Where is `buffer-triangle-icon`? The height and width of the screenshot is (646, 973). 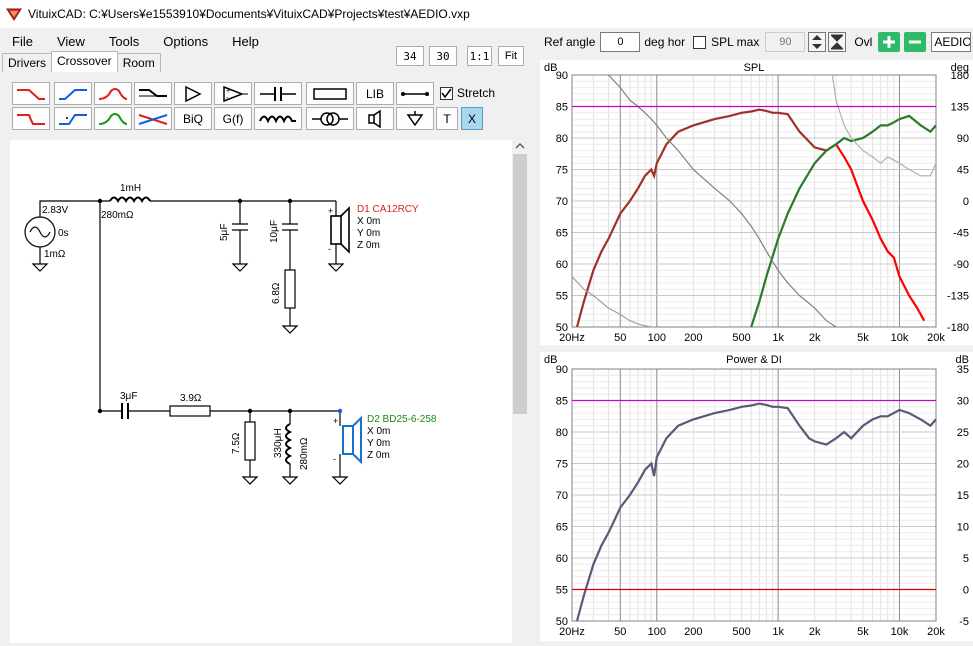
buffer-triangle-icon is located at coordinates (193, 93).